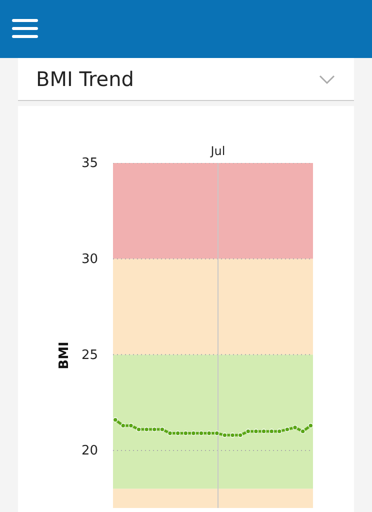  What do you see at coordinates (85, 79) in the screenshot?
I see `chart-title: BMI Trend` at bounding box center [85, 79].